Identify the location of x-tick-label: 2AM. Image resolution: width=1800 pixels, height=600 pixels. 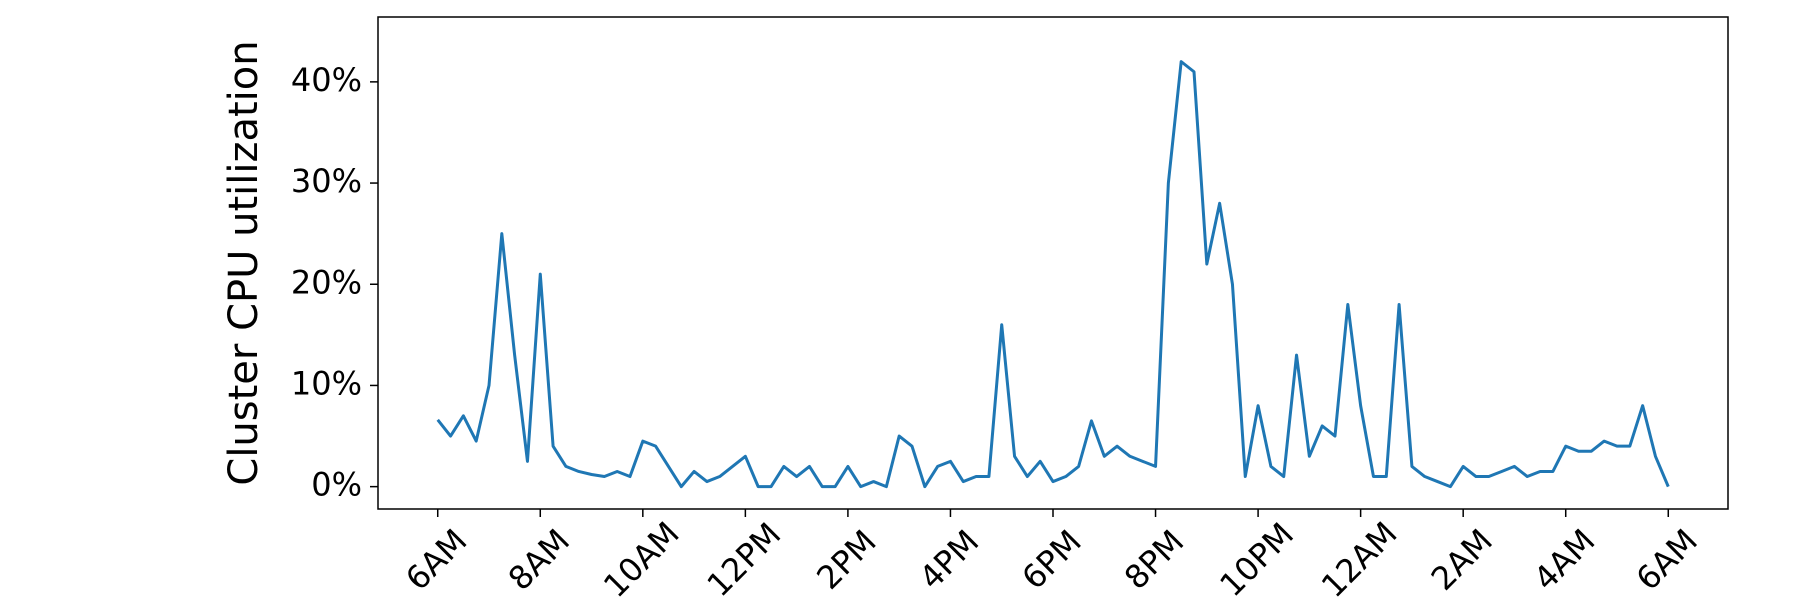
(1462, 559).